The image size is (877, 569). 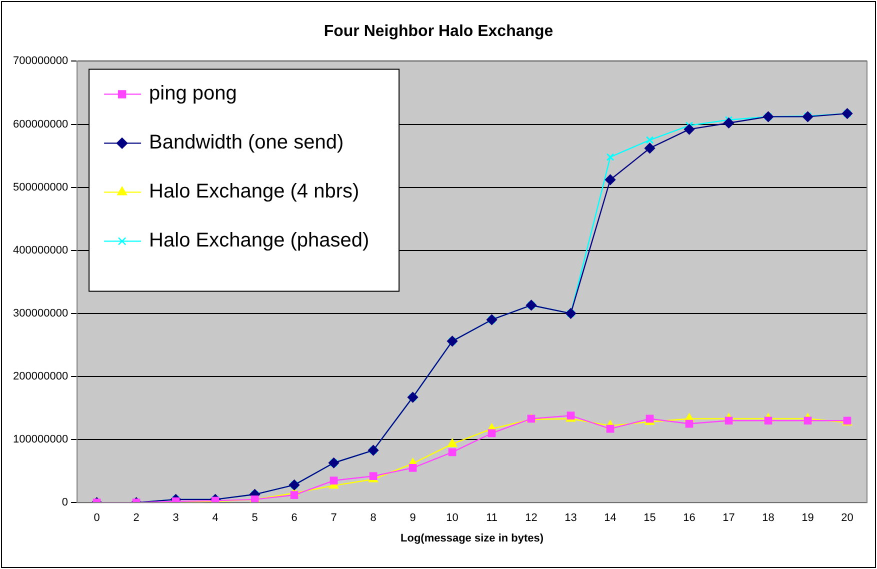 What do you see at coordinates (40, 187) in the screenshot?
I see `y-tick-label: 500000000` at bounding box center [40, 187].